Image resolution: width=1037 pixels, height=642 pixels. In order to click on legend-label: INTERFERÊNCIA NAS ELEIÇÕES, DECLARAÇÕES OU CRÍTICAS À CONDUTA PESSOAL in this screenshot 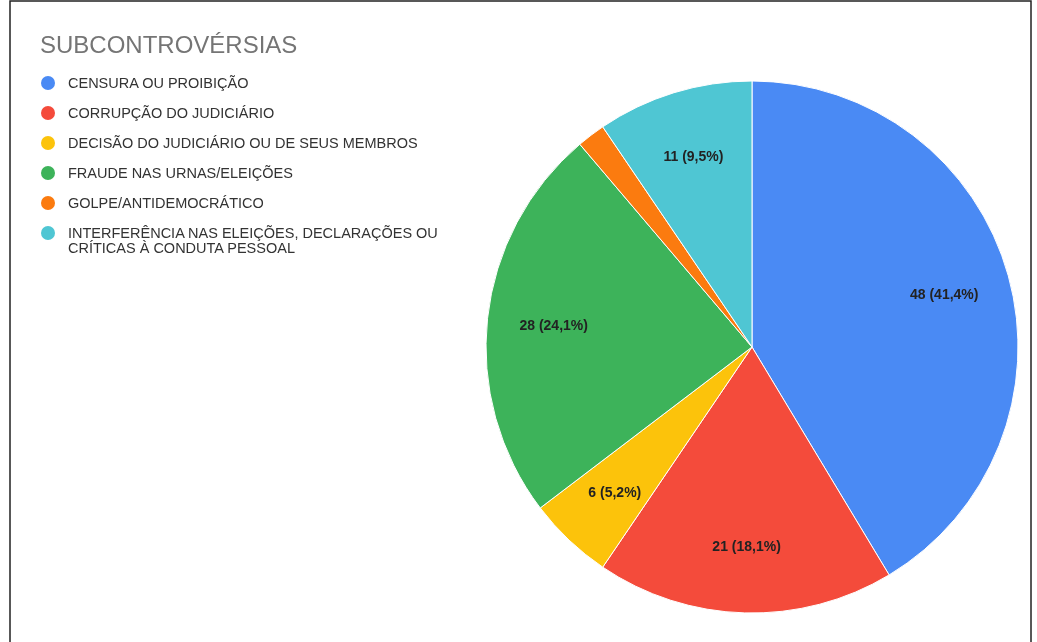, I will do `click(253, 240)`.